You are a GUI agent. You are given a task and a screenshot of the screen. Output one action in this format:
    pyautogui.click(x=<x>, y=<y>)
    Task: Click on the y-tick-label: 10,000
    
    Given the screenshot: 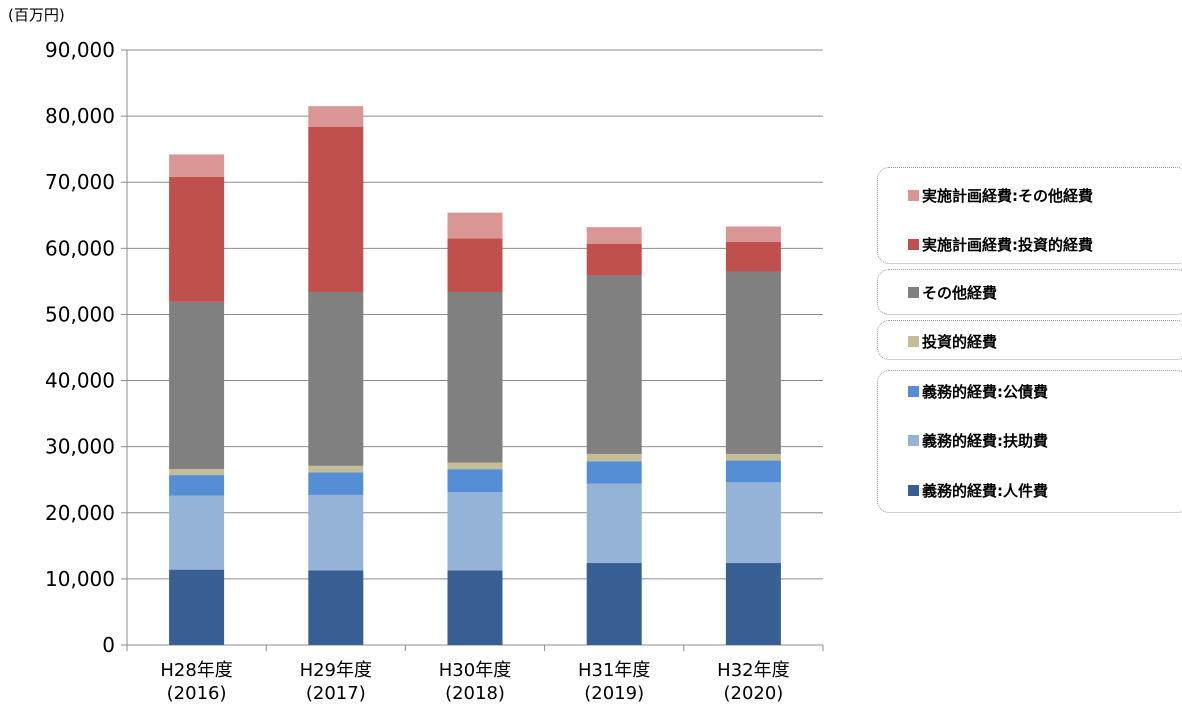 What is the action you would take?
    pyautogui.click(x=80, y=579)
    